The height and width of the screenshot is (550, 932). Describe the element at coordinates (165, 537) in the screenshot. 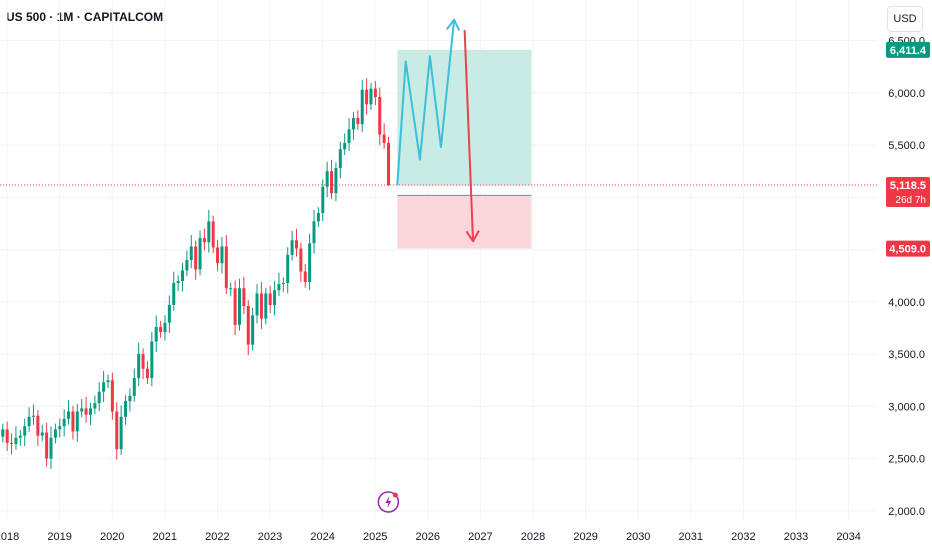

I see `x-tick-label: 2021` at that location.